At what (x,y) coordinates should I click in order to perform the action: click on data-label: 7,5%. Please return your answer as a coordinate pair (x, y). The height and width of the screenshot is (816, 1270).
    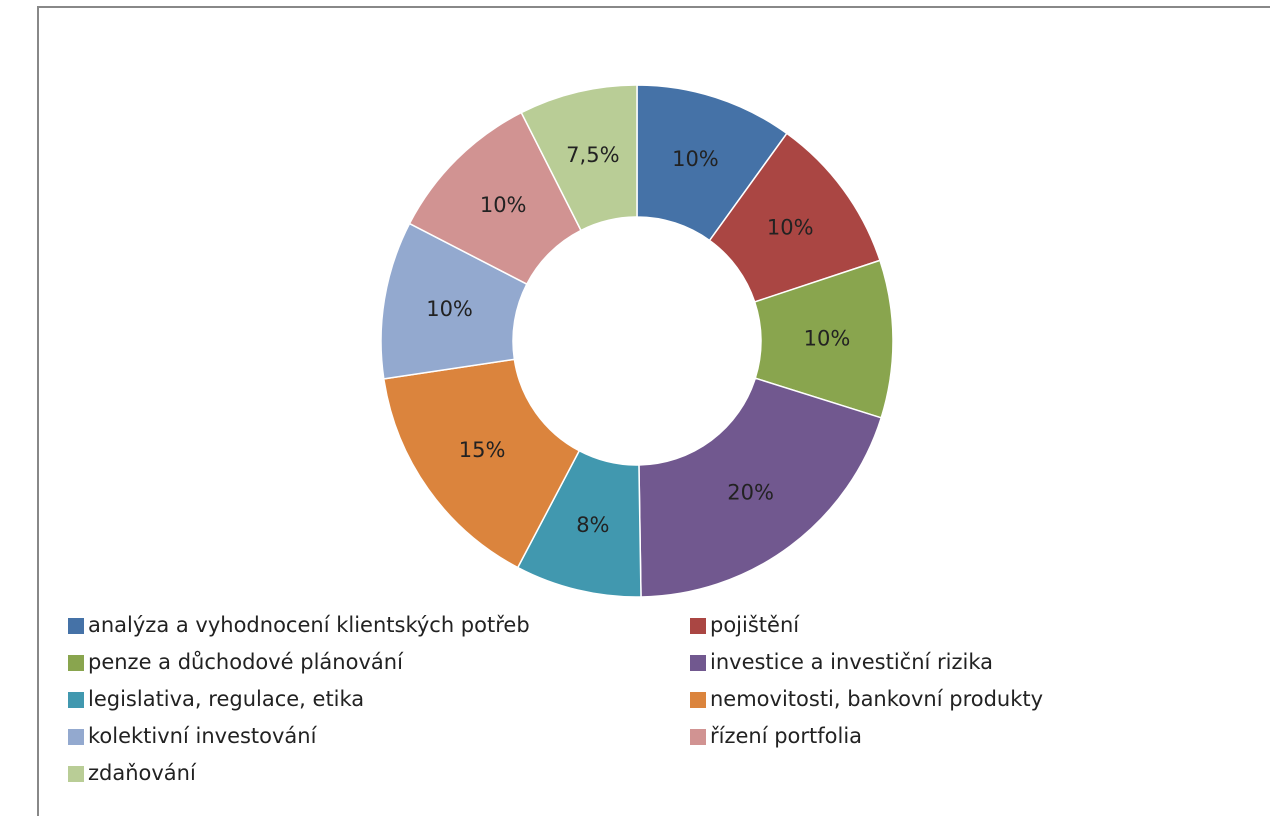
    Looking at the image, I should click on (592, 155).